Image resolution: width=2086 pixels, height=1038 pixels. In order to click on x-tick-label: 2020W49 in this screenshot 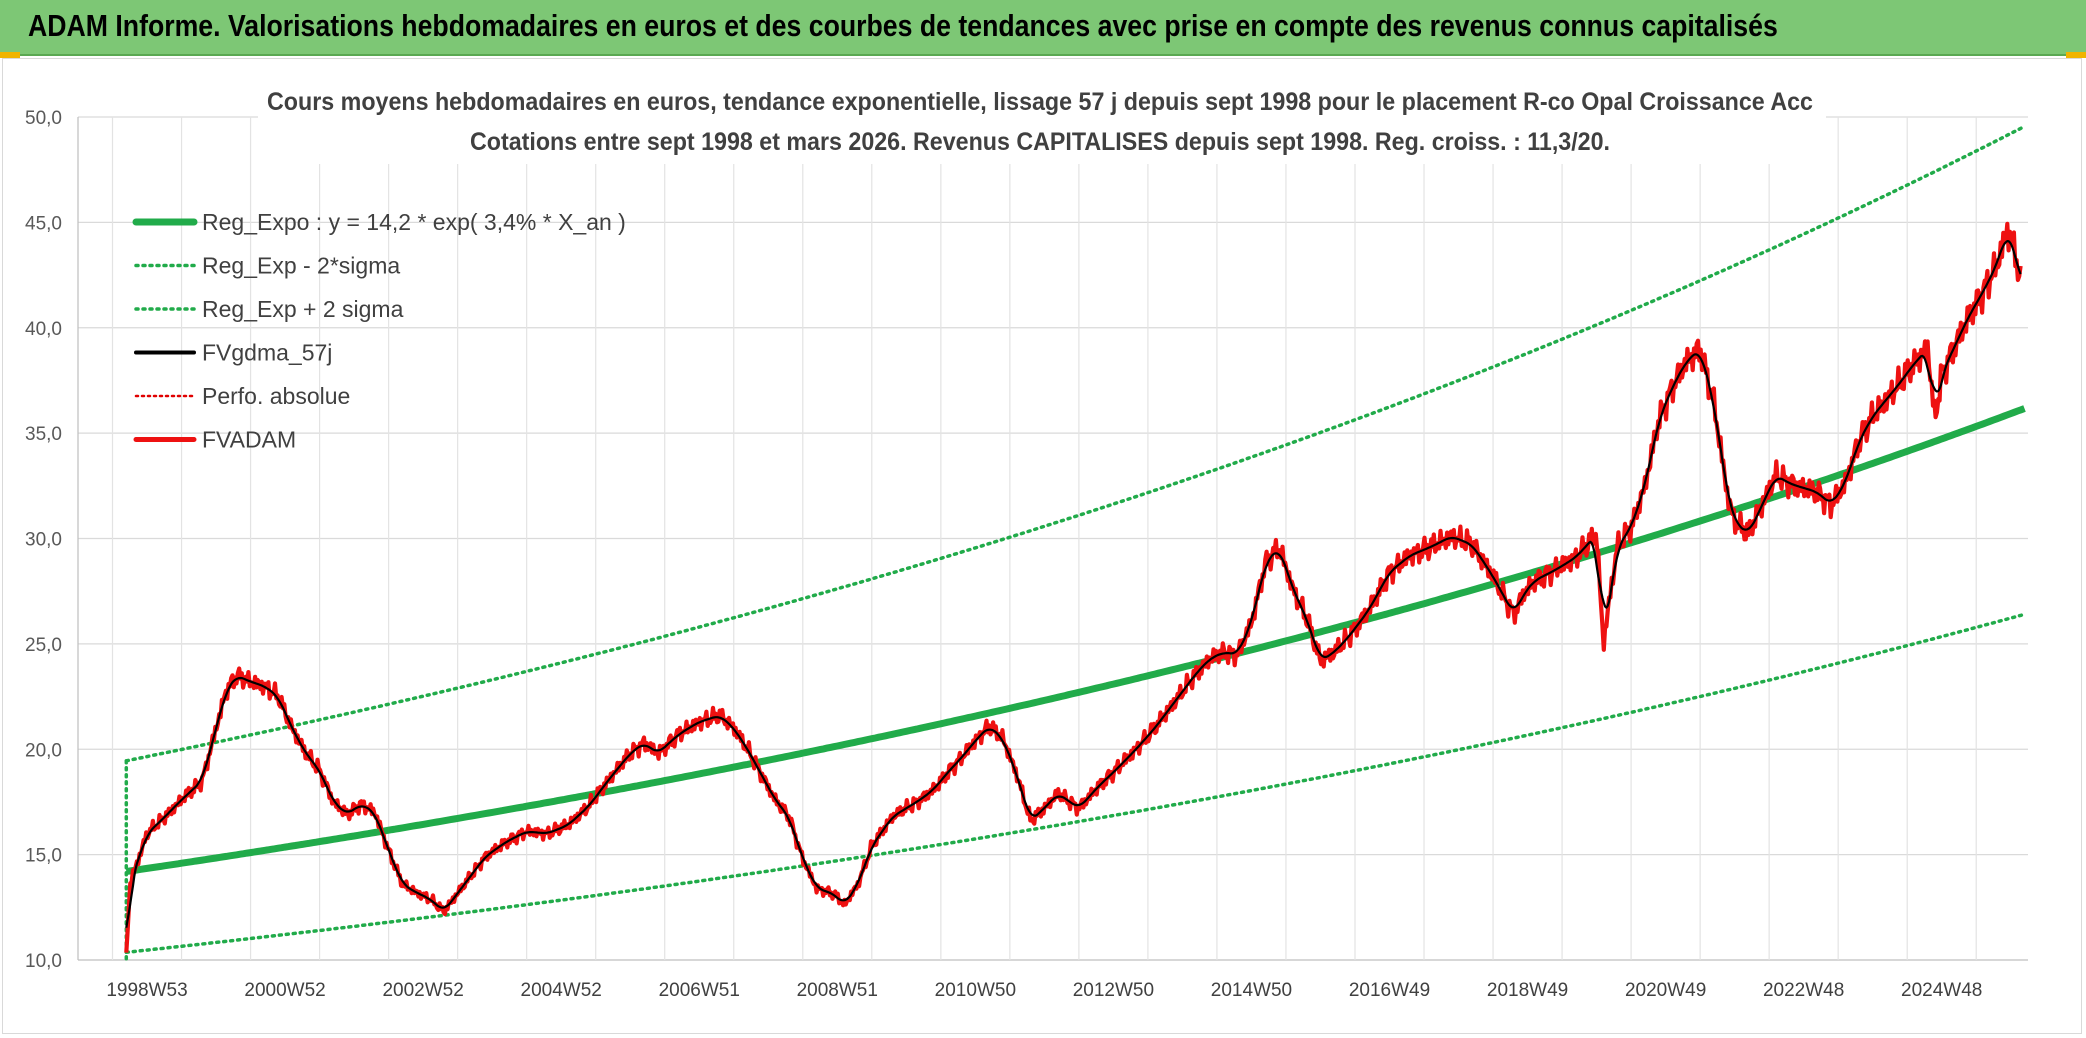, I will do `click(1665, 990)`.